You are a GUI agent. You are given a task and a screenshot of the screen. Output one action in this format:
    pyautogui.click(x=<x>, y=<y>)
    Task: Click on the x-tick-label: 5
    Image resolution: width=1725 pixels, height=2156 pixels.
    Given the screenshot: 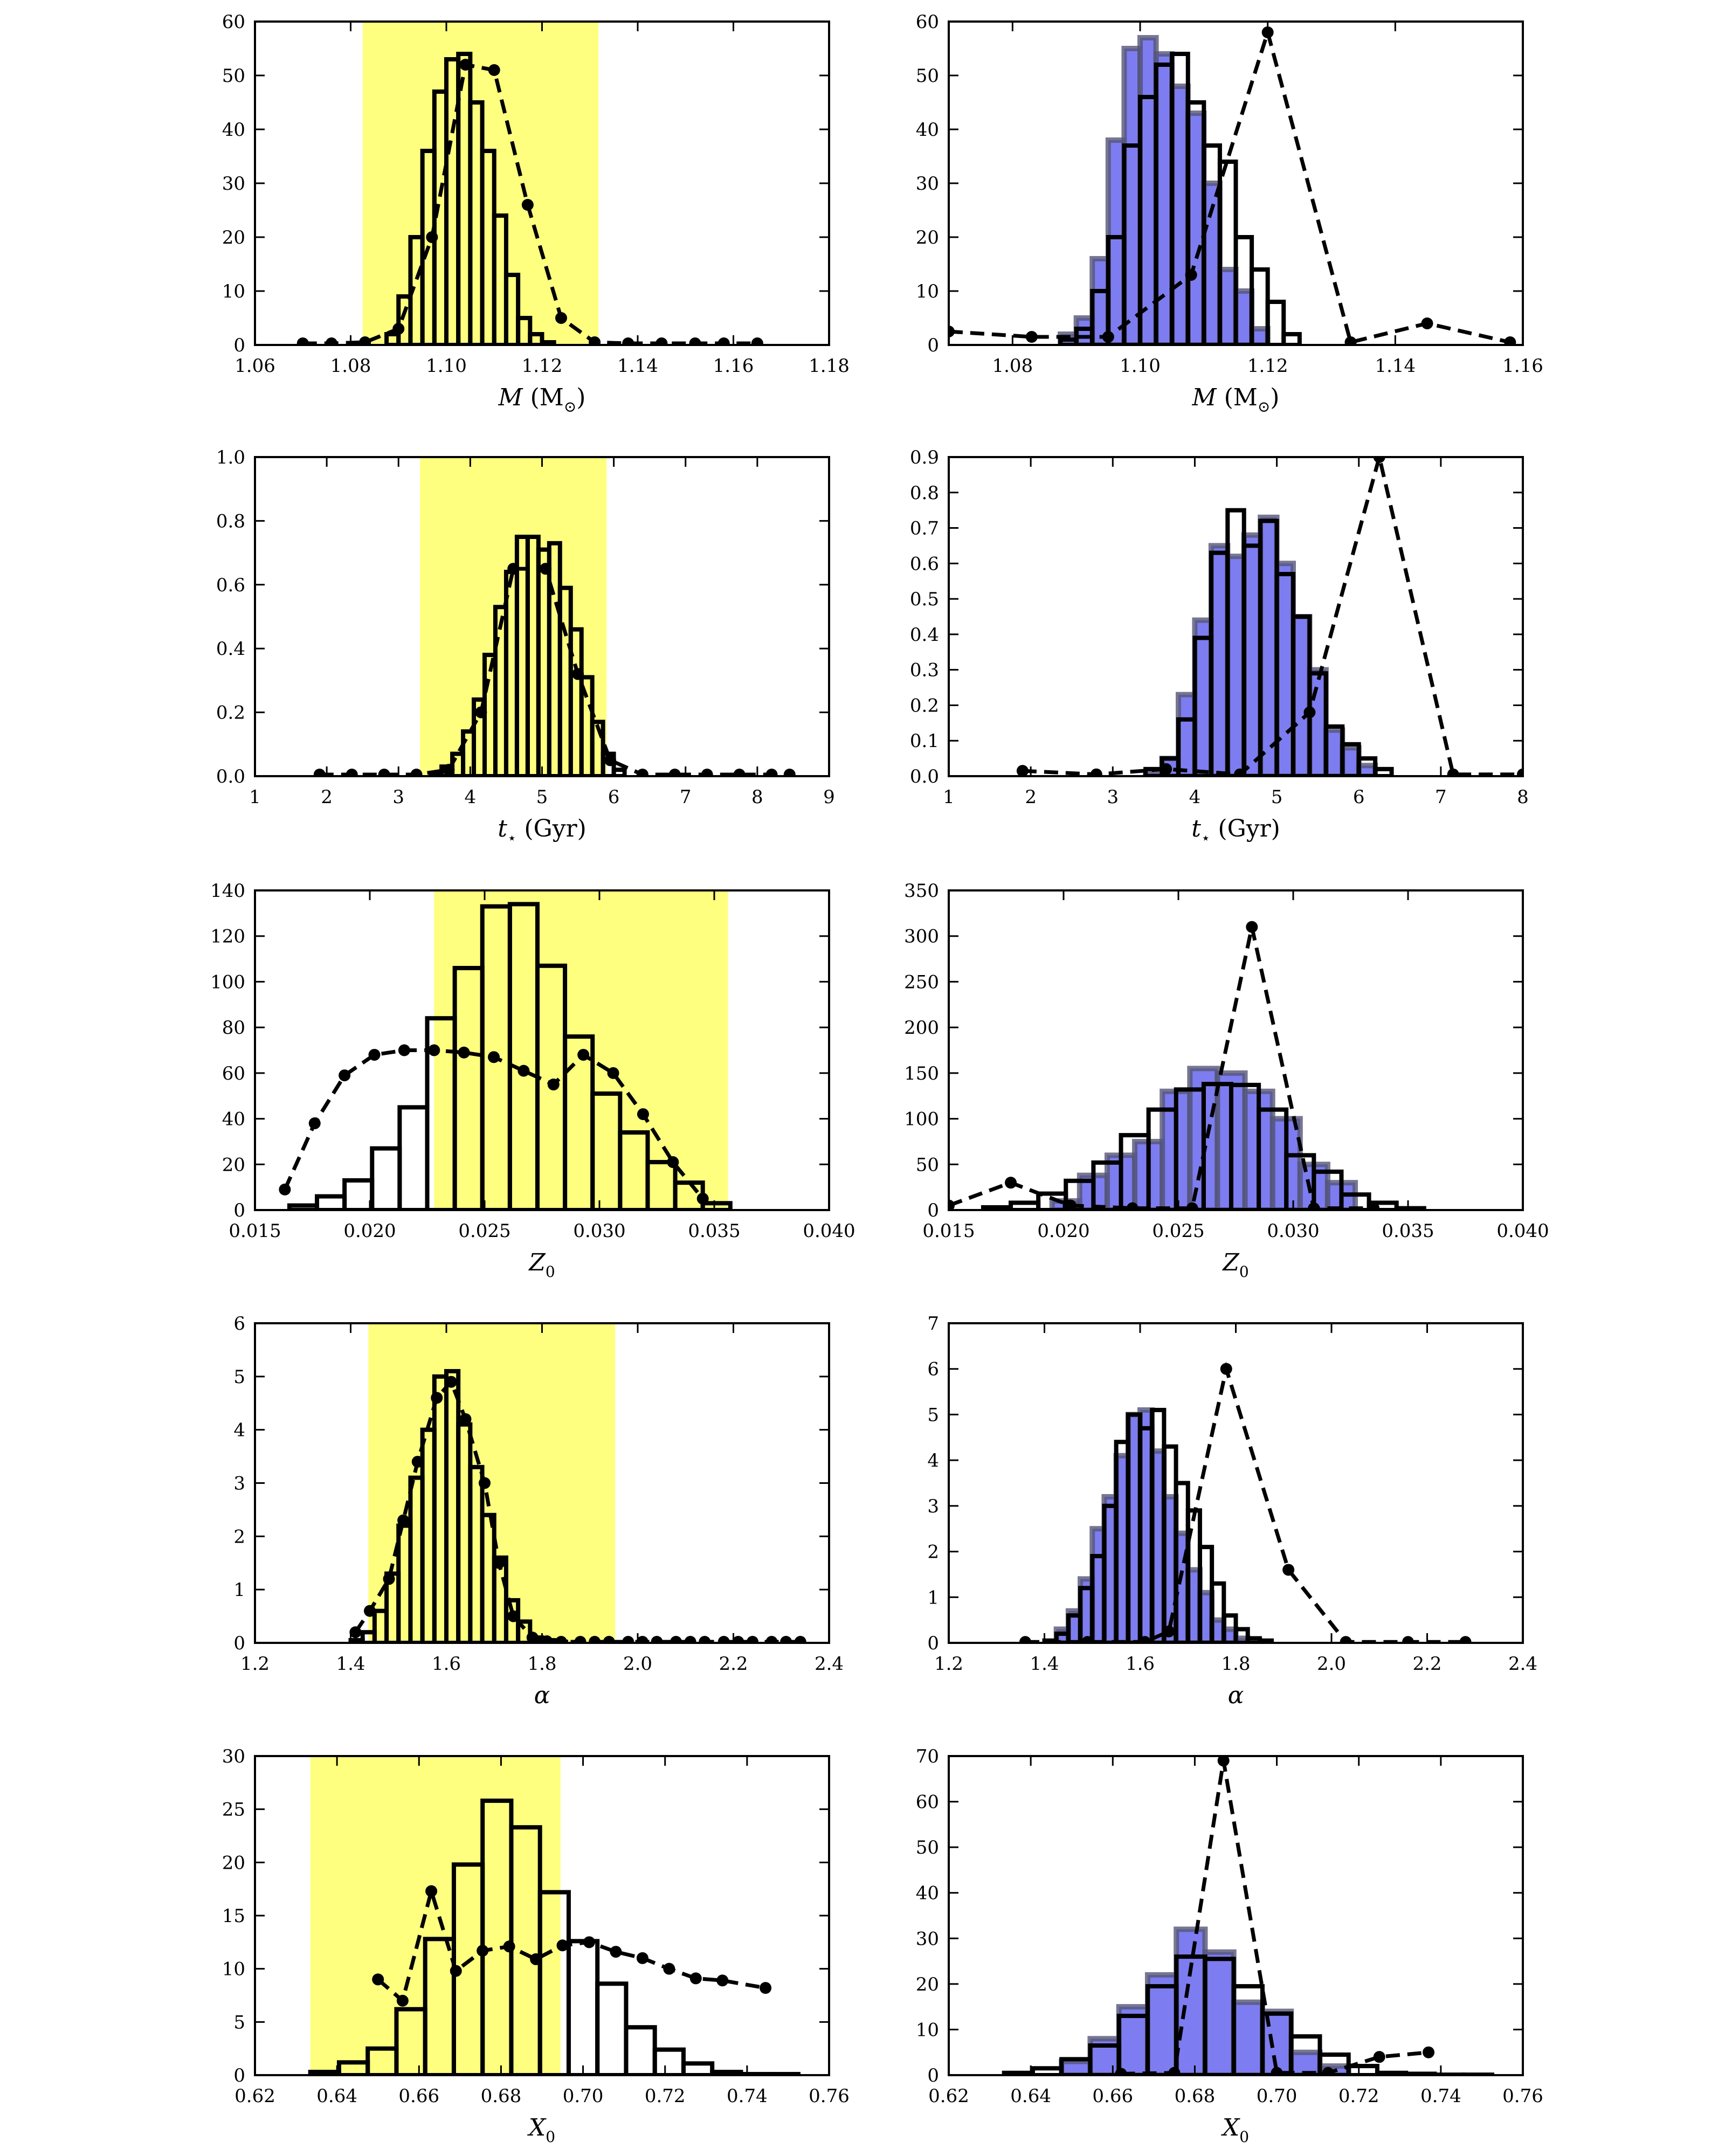 What is the action you would take?
    pyautogui.click(x=542, y=797)
    